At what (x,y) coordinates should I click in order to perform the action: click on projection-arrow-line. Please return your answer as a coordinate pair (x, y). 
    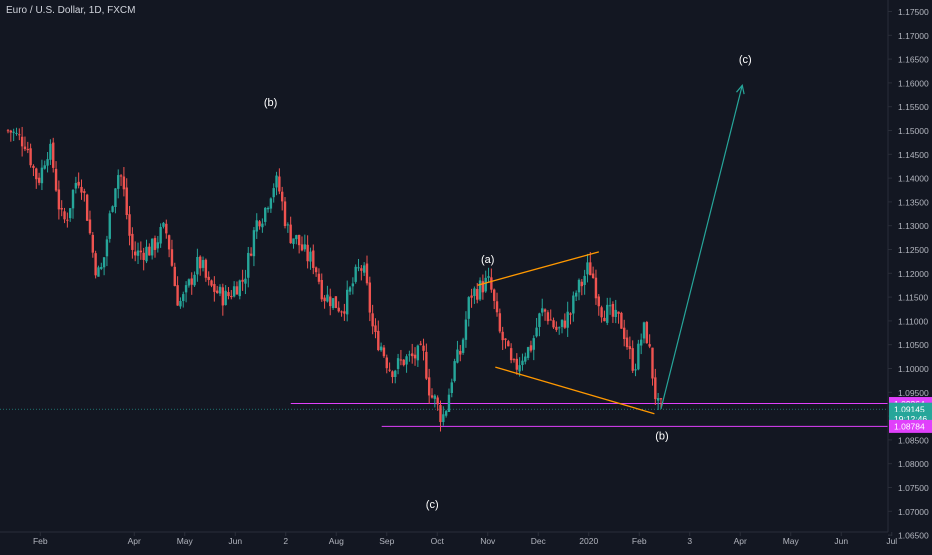
    Looking at the image, I should click on (701, 247).